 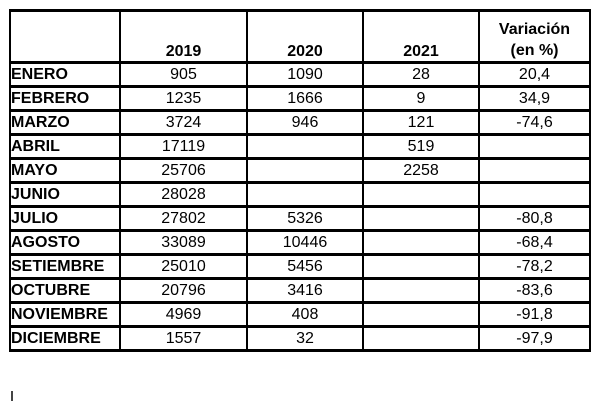 I want to click on value-2019: 27802, so click(x=183, y=218).